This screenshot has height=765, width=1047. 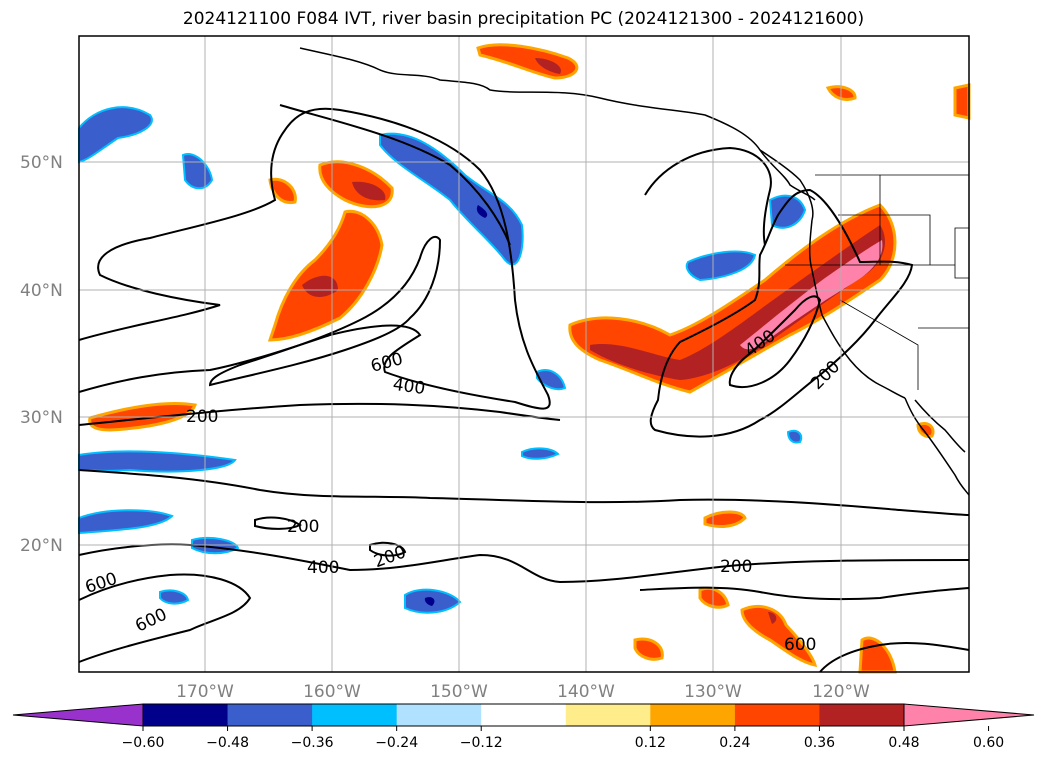 What do you see at coordinates (962, 101) in the screenshot?
I see `anomaly-positive-e-edge` at bounding box center [962, 101].